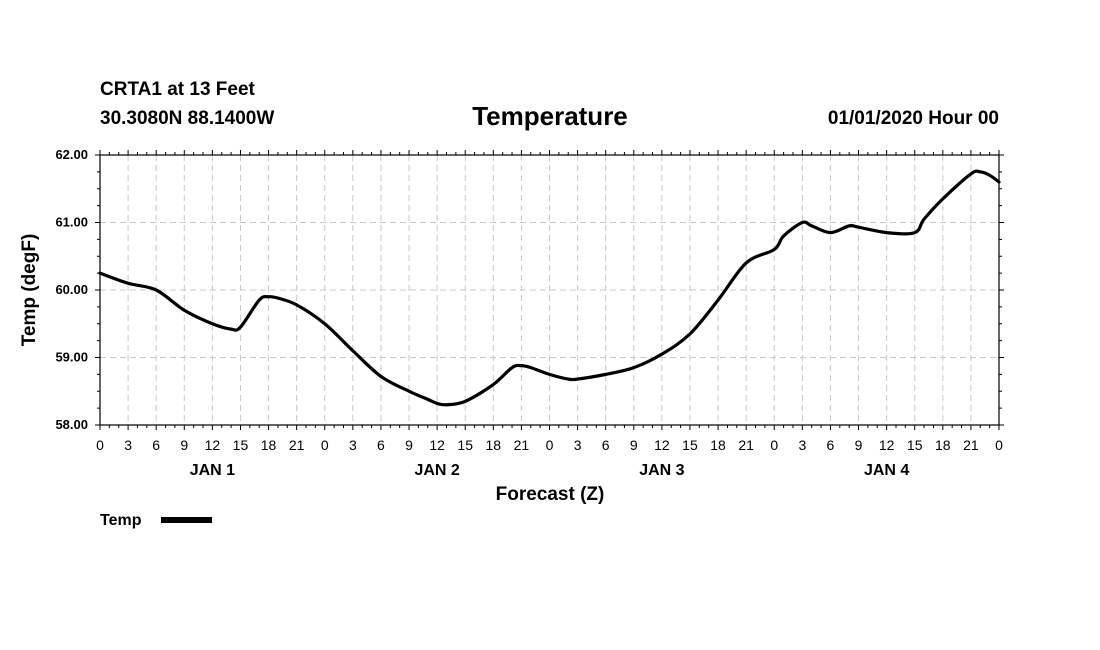  What do you see at coordinates (212, 470) in the screenshot?
I see `day-label: JAN 1` at bounding box center [212, 470].